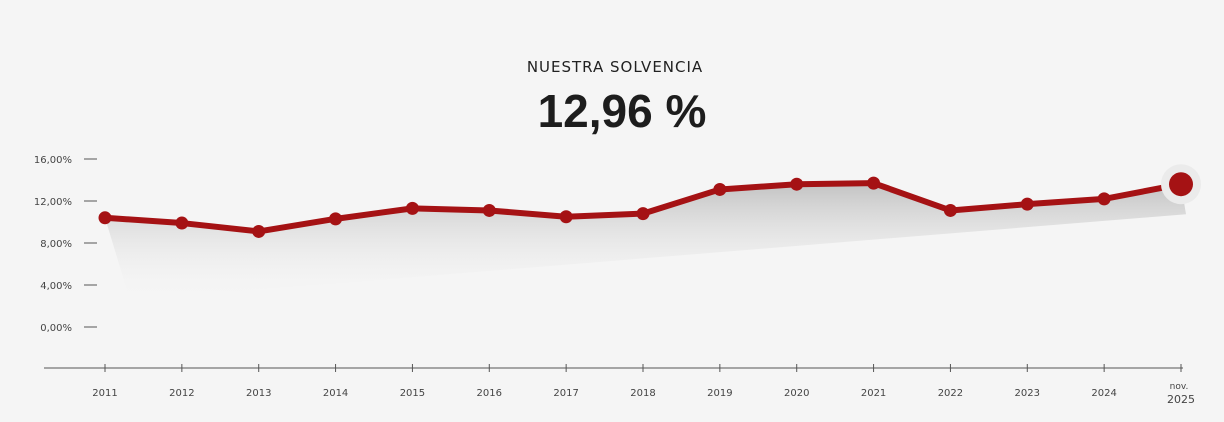  Describe the element at coordinates (950, 393) in the screenshot. I see `x-tick-label: 2022` at that location.